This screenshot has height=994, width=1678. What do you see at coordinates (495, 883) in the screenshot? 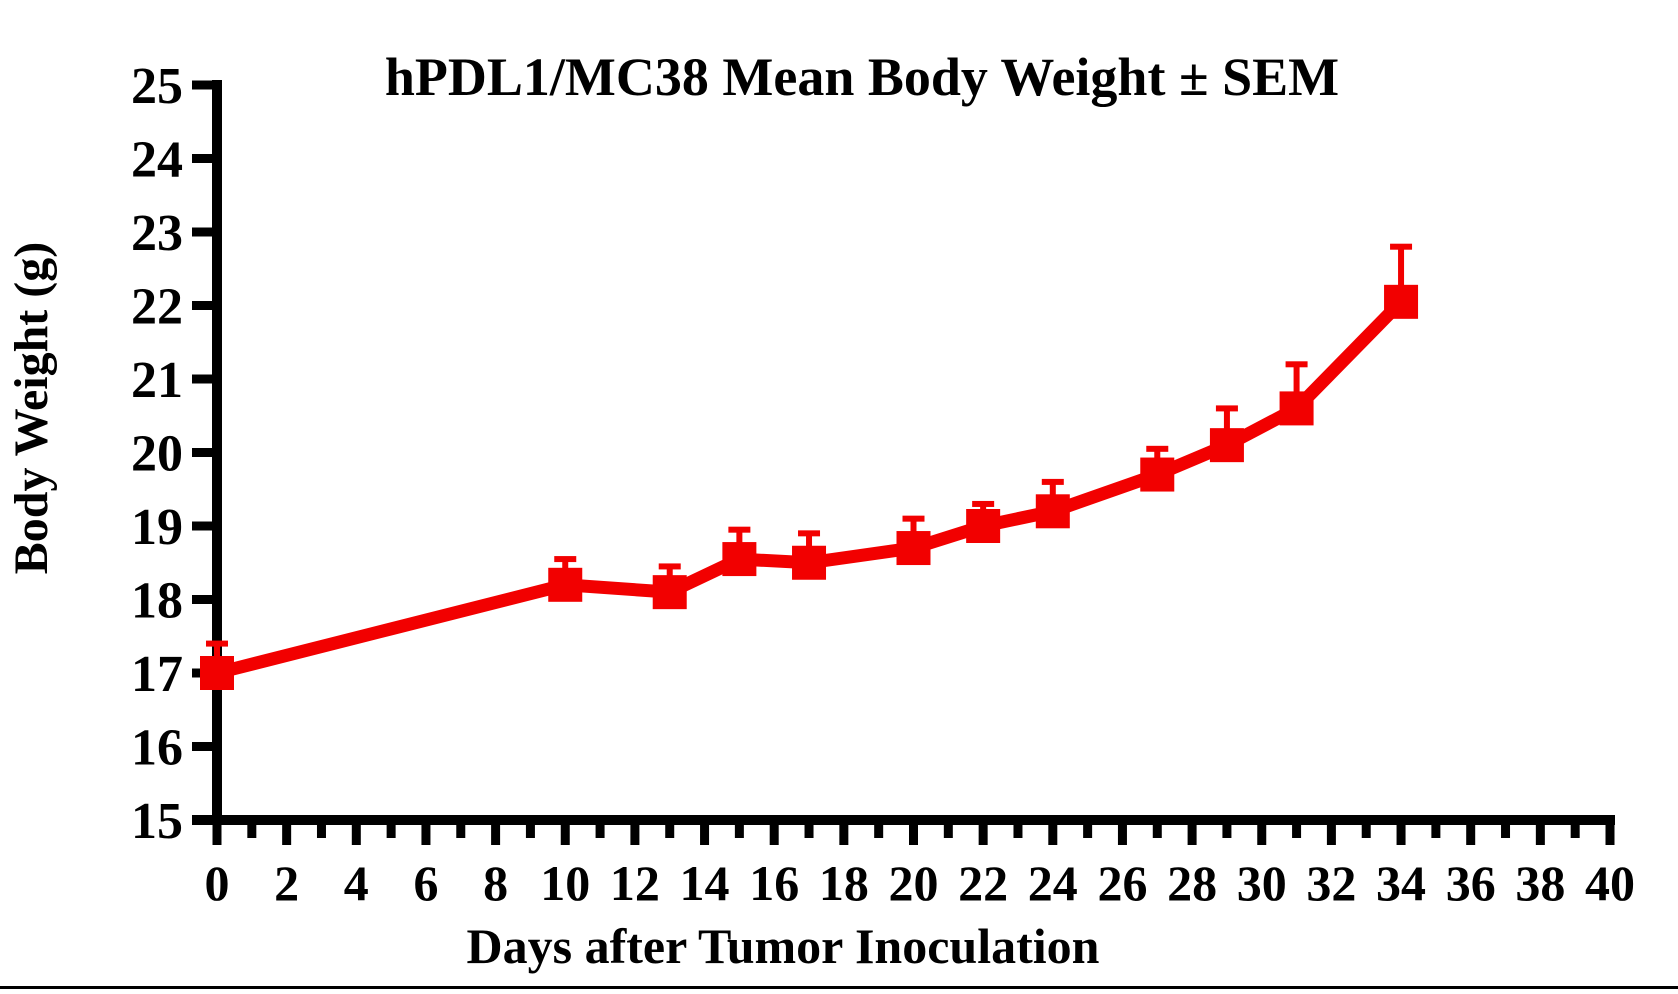
I see `x-tick-label: 8` at bounding box center [495, 883].